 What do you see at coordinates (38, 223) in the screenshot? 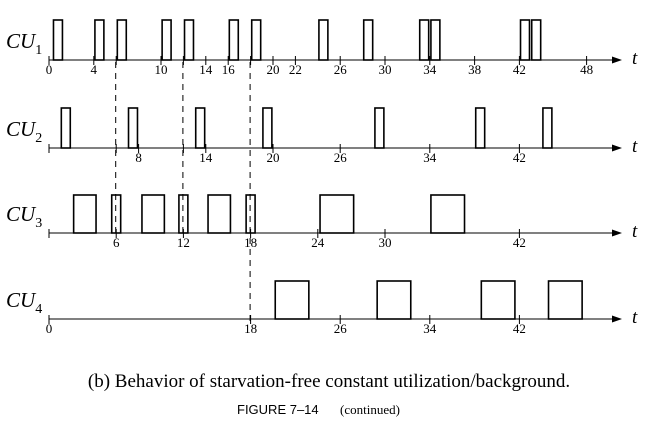
I see `row-label-subscript: 3` at bounding box center [38, 223].